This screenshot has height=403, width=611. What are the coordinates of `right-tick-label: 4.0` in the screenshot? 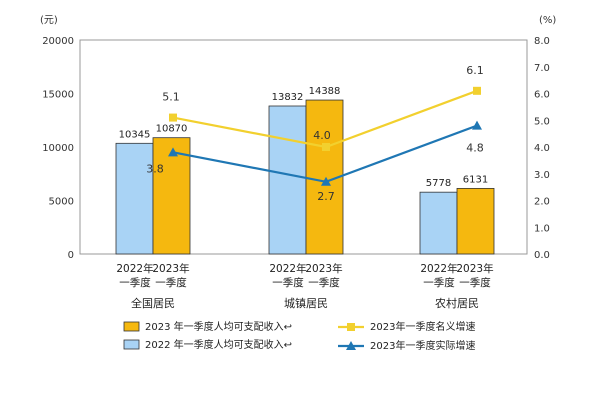 It's located at (542, 148).